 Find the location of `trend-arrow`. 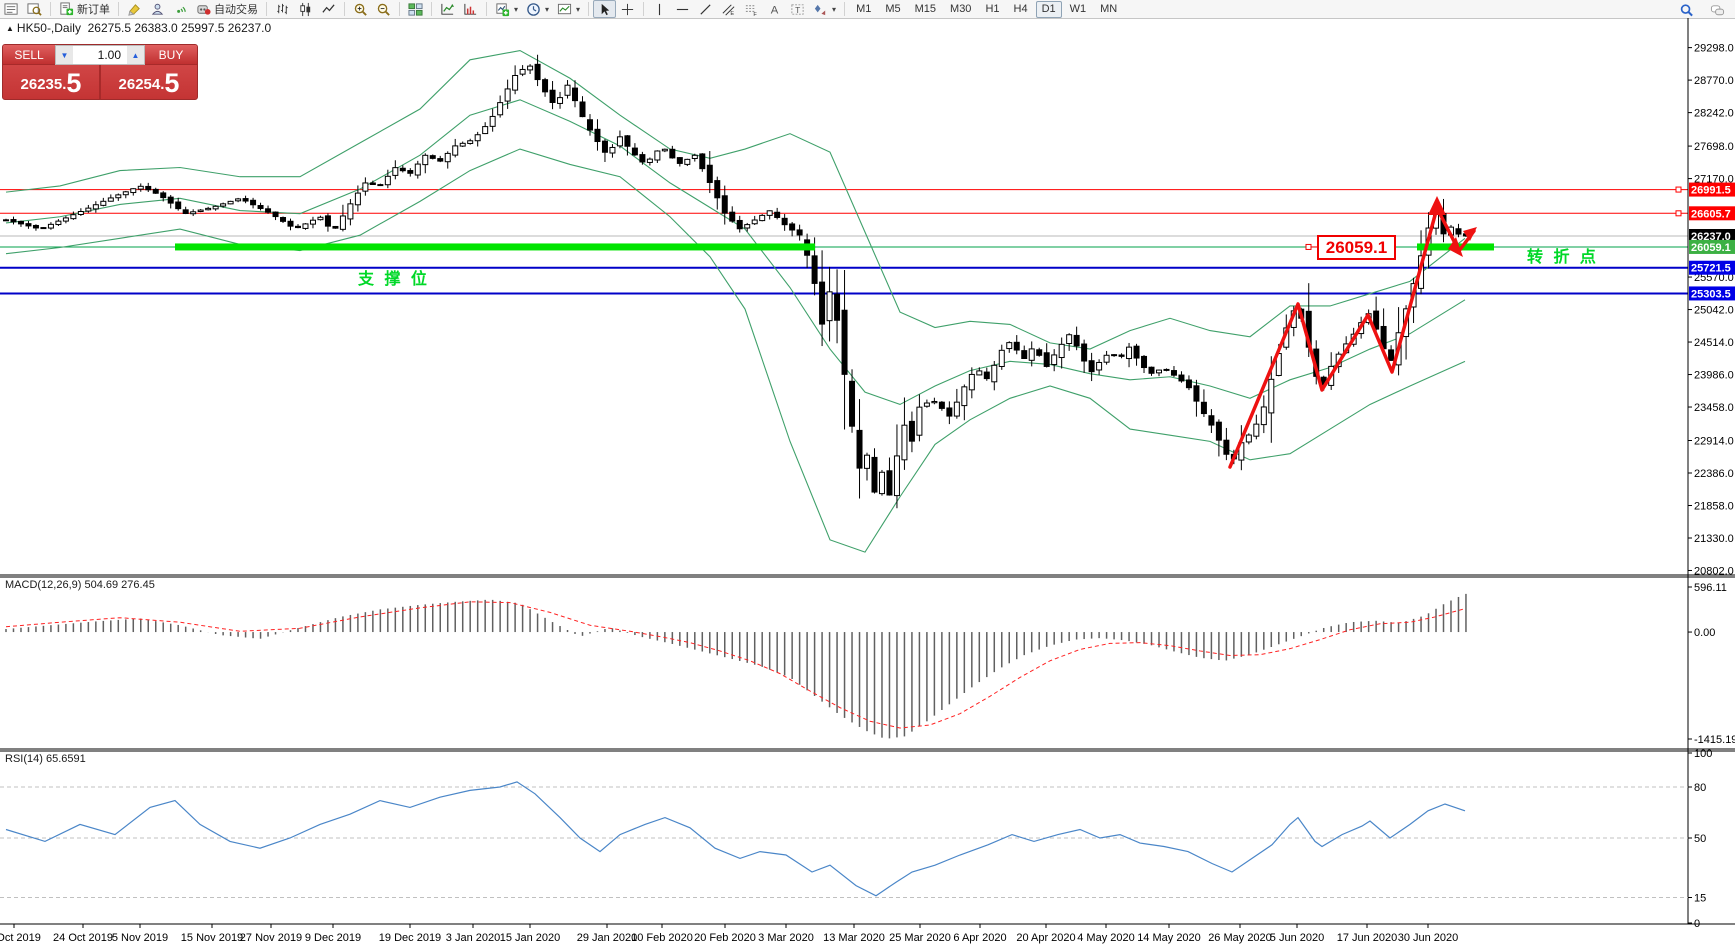

trend-arrow is located at coordinates (1352, 332).